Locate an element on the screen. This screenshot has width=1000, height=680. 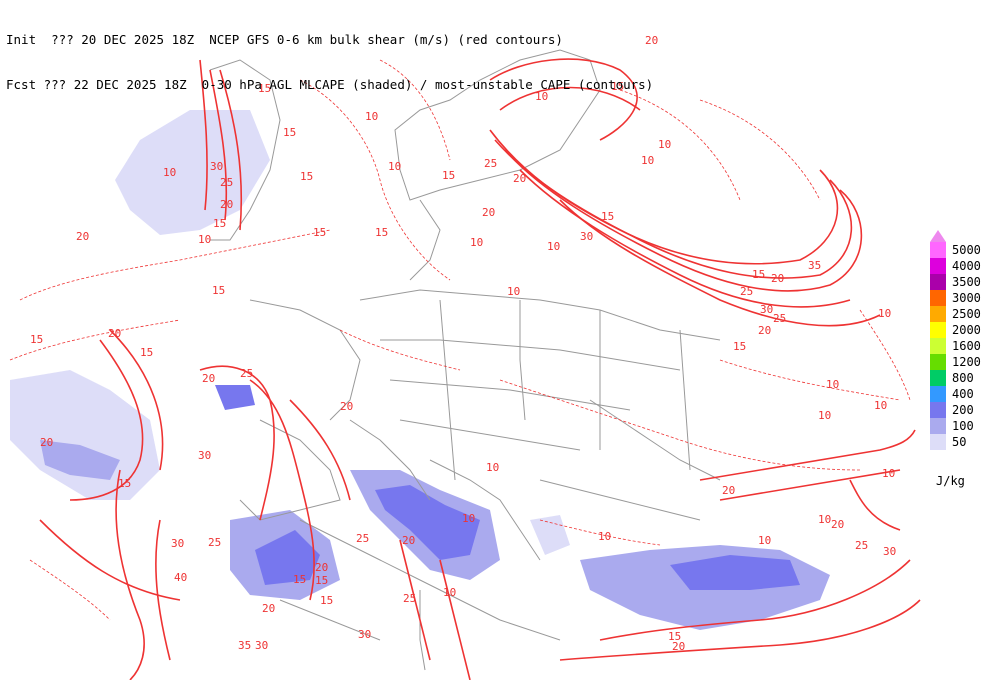
contour-label: 40 is located at coordinates (180, 577).